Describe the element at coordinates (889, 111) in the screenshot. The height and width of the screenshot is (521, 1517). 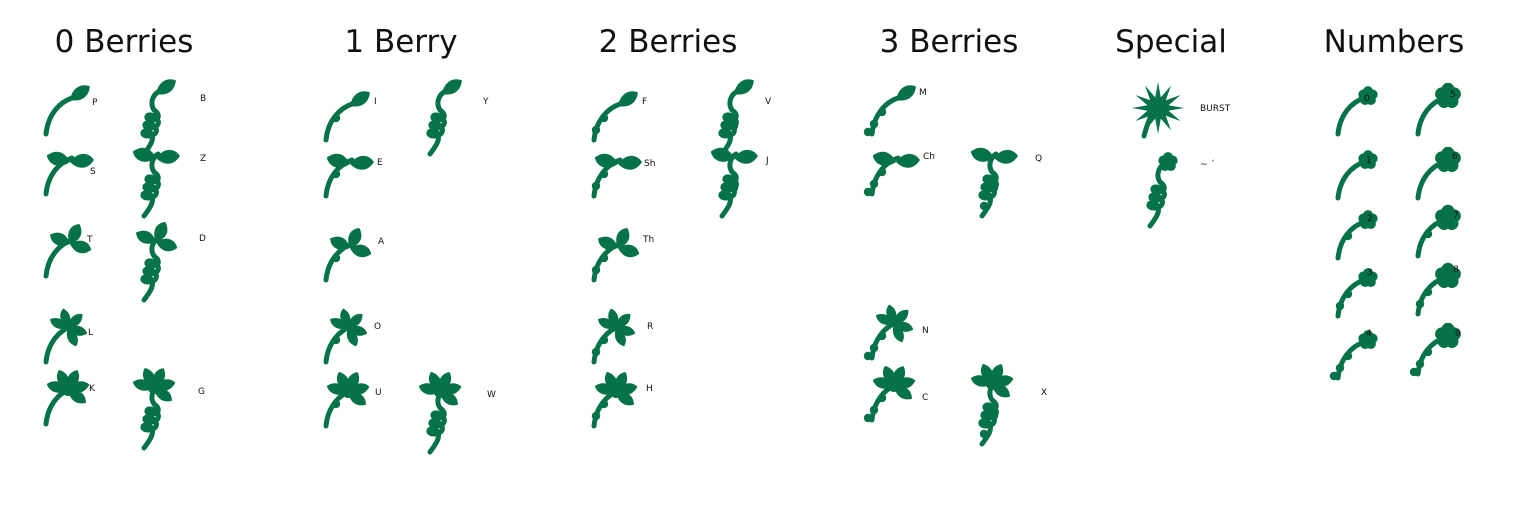
I see `sprout-leaf-three-berry-icon` at that location.